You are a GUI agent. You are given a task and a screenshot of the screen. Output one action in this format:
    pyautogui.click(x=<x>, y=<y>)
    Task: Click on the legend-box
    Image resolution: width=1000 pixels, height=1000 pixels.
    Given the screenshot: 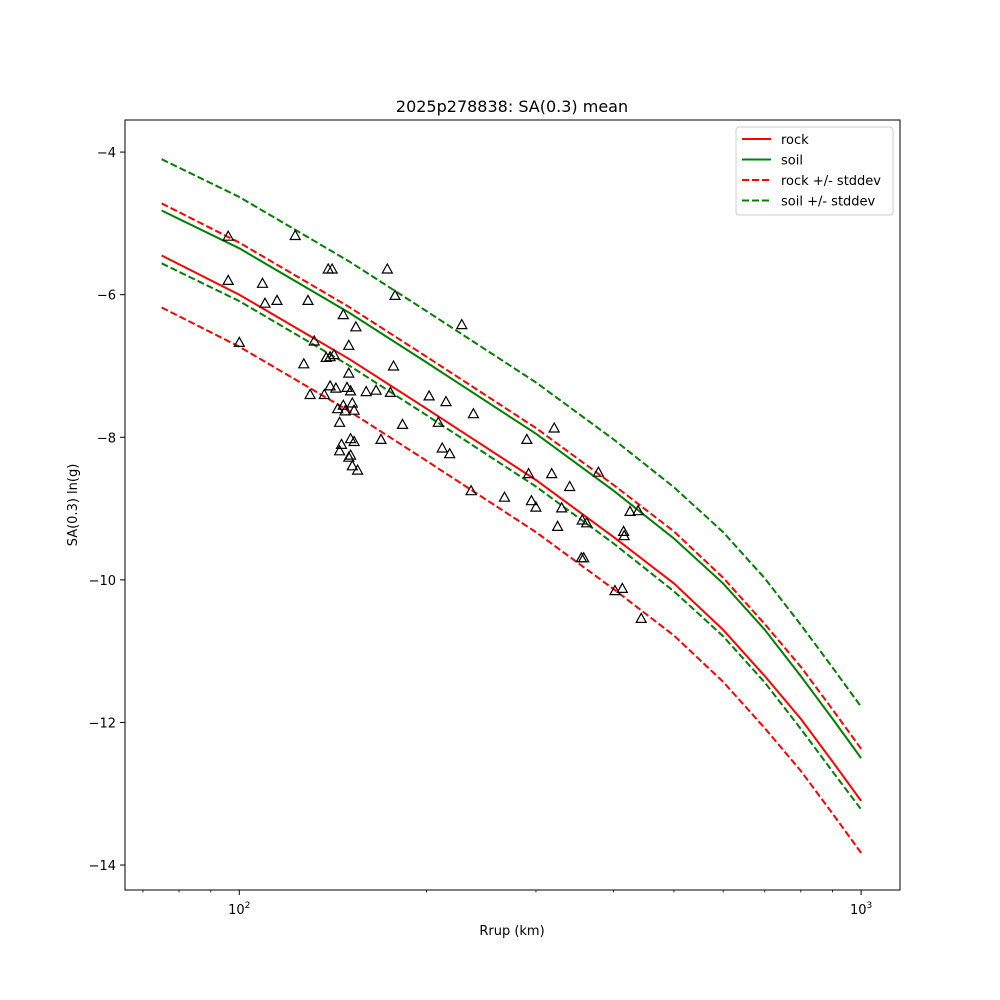 What is the action you would take?
    pyautogui.click(x=814, y=171)
    